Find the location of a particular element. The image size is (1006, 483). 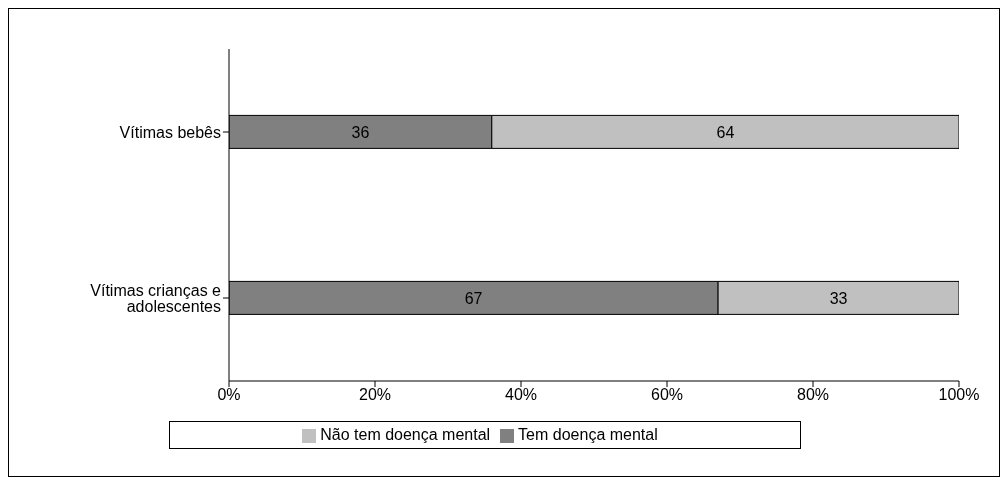

x-tick-label: 60% is located at coordinates (667, 395).